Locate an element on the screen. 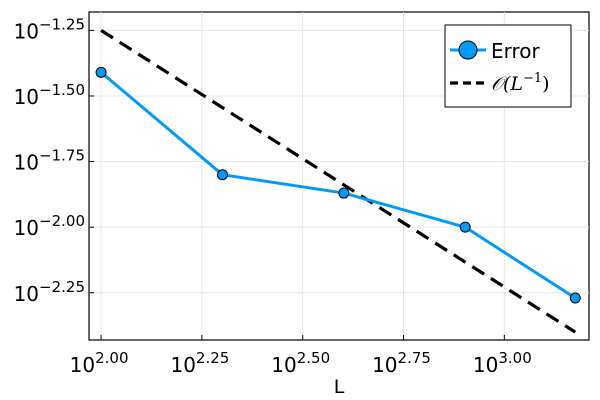  y-tick-label: 10−2.00 is located at coordinates (49, 226).